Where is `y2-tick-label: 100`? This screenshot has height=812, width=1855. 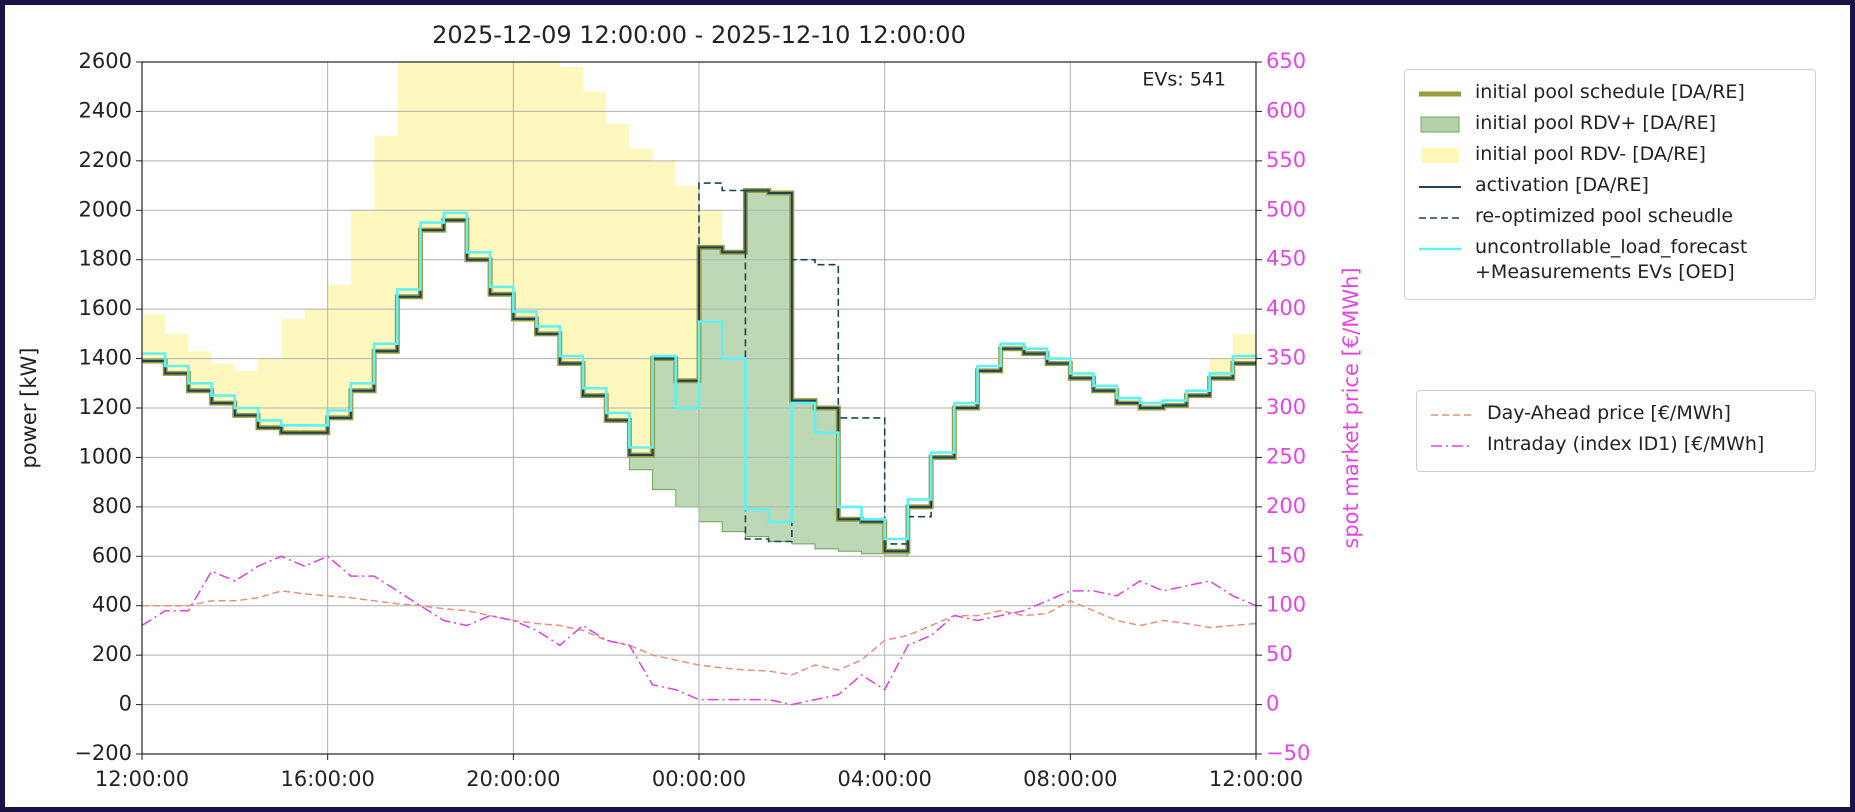
y2-tick-label: 100 is located at coordinates (1286, 605).